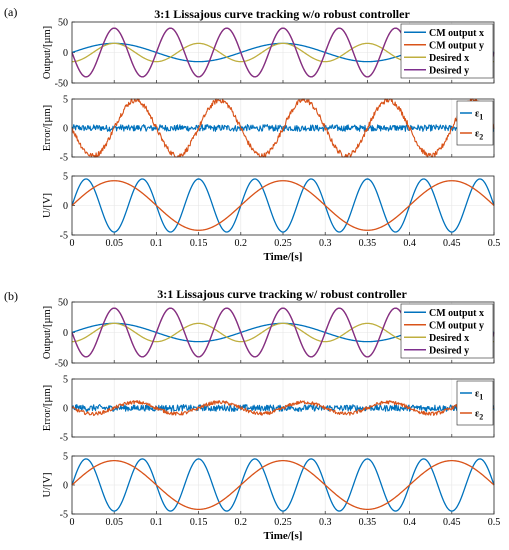 The height and width of the screenshot is (550, 509). I want to click on panel-label-a: (a), so click(10, 12).